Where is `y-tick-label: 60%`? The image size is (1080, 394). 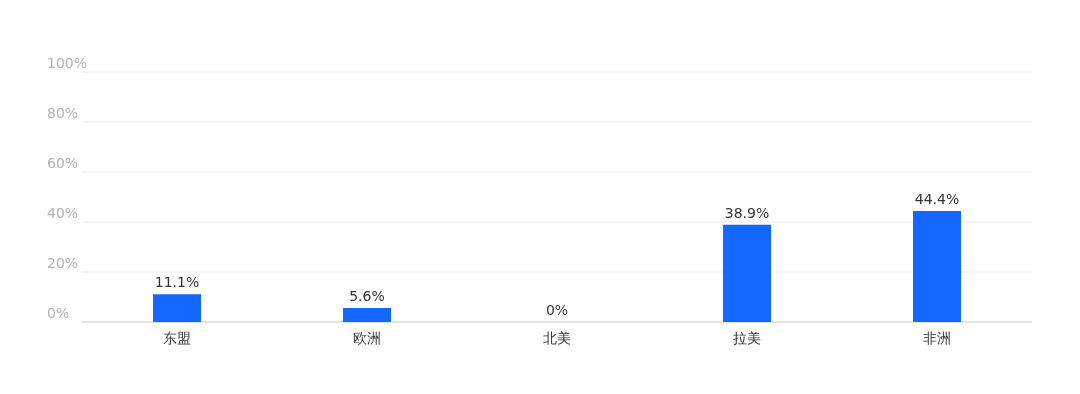 y-tick-label: 60% is located at coordinates (63, 163).